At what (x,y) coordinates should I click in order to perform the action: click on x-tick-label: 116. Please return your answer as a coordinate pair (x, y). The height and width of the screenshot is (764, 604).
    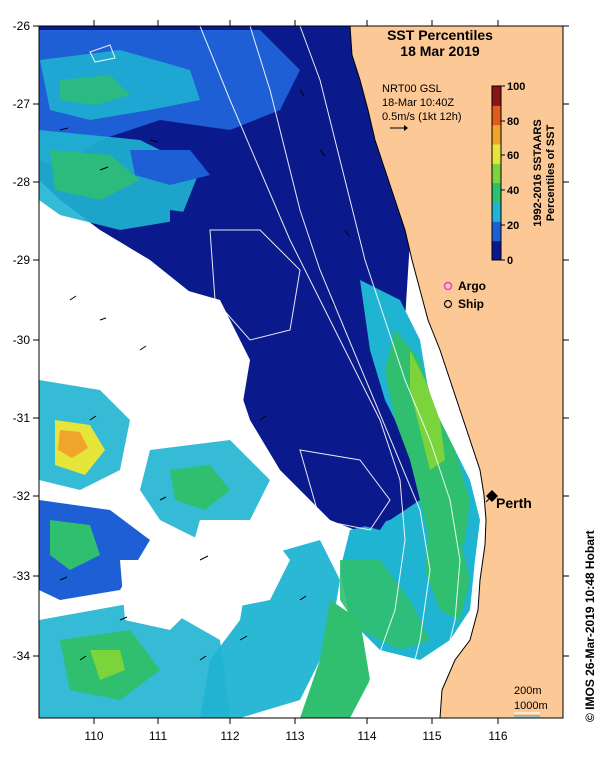
    Looking at the image, I should click on (497, 736).